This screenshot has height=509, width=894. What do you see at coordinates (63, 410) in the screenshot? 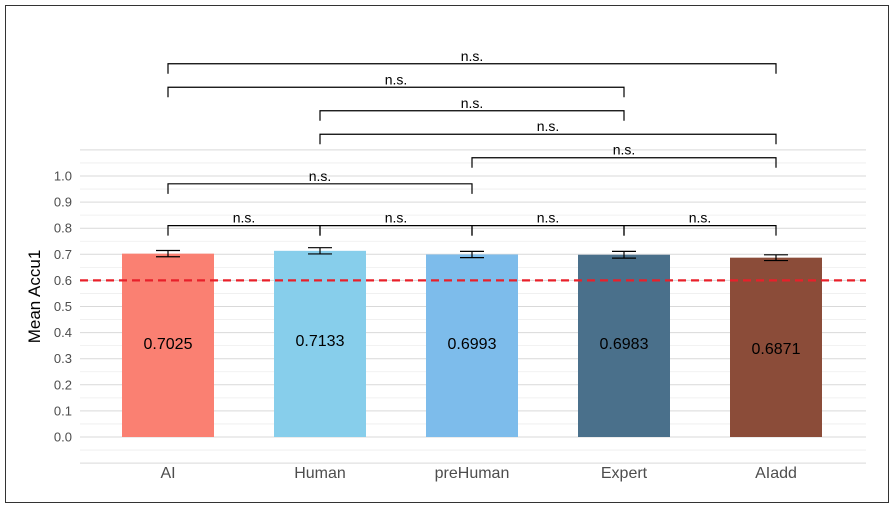
I see `y-tick-label: 0.1` at bounding box center [63, 410].